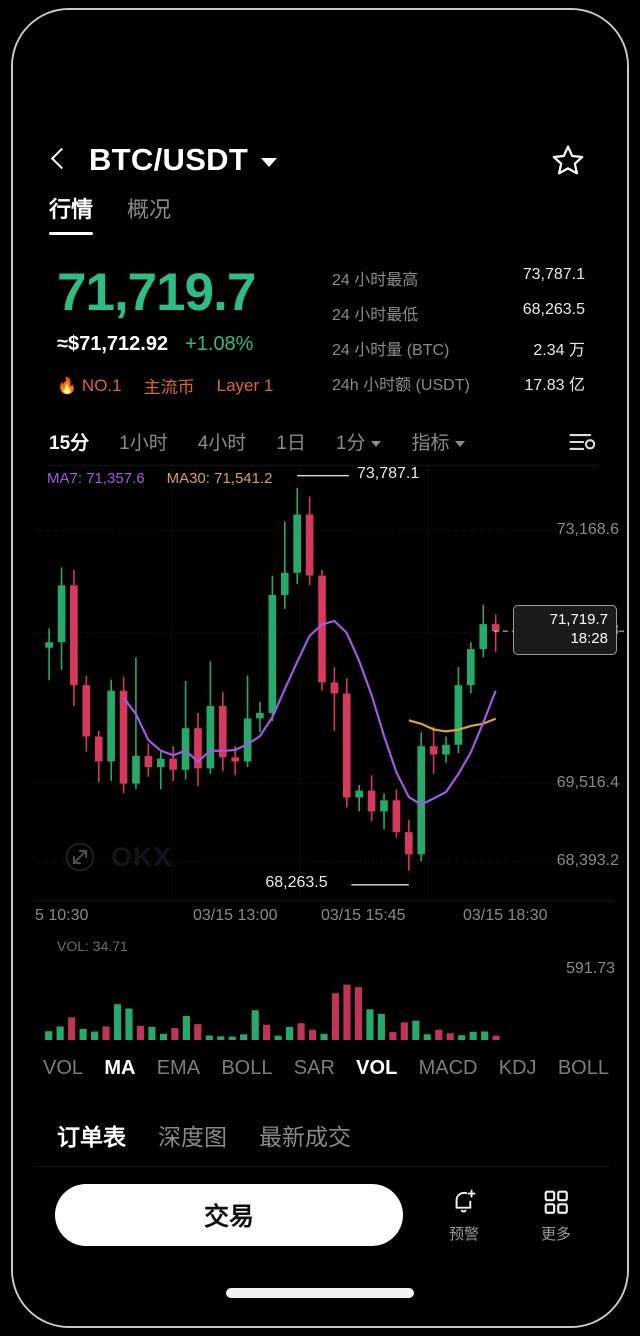 The image size is (640, 1336). What do you see at coordinates (91, 1137) in the screenshot?
I see `tab-orderbook: 订单表` at bounding box center [91, 1137].